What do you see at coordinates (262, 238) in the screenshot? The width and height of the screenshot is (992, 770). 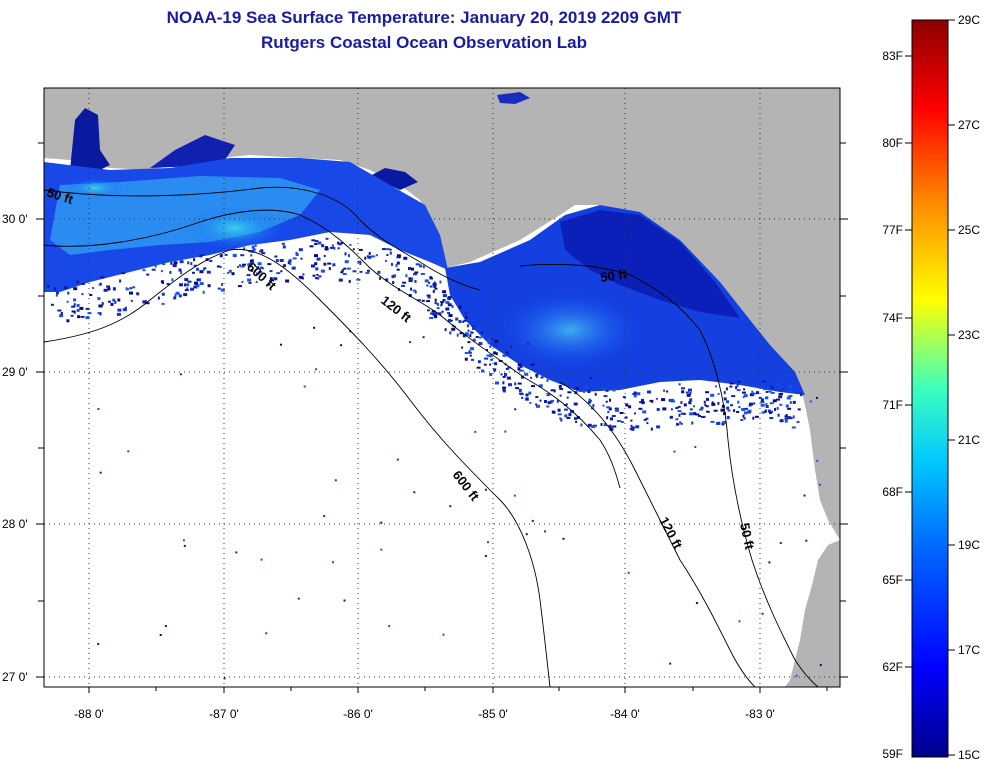 I see `contour-50ft-west` at bounding box center [262, 238].